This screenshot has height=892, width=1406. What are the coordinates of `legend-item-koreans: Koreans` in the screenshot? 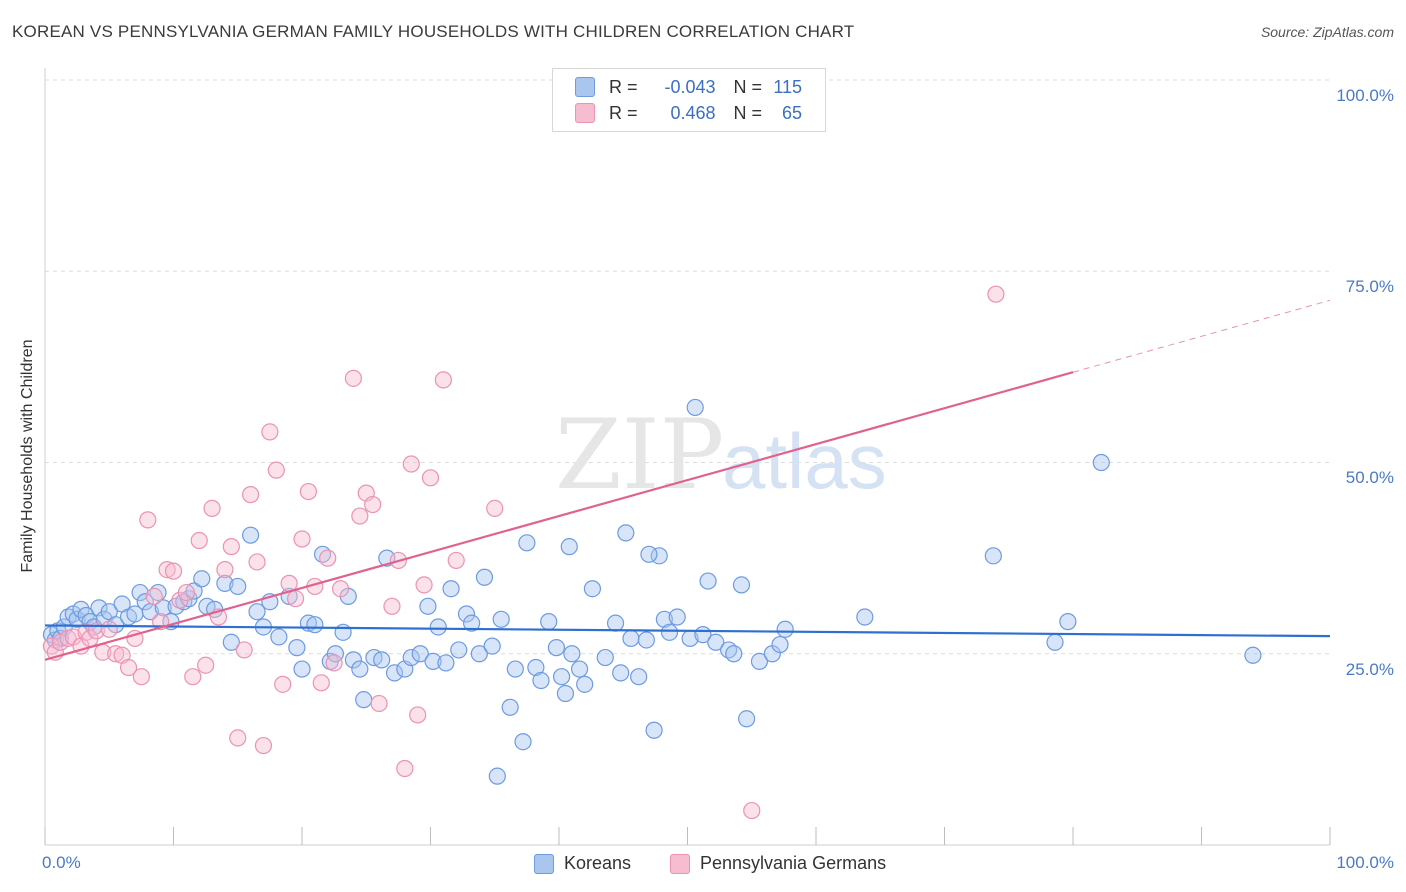 It's located at (582, 863).